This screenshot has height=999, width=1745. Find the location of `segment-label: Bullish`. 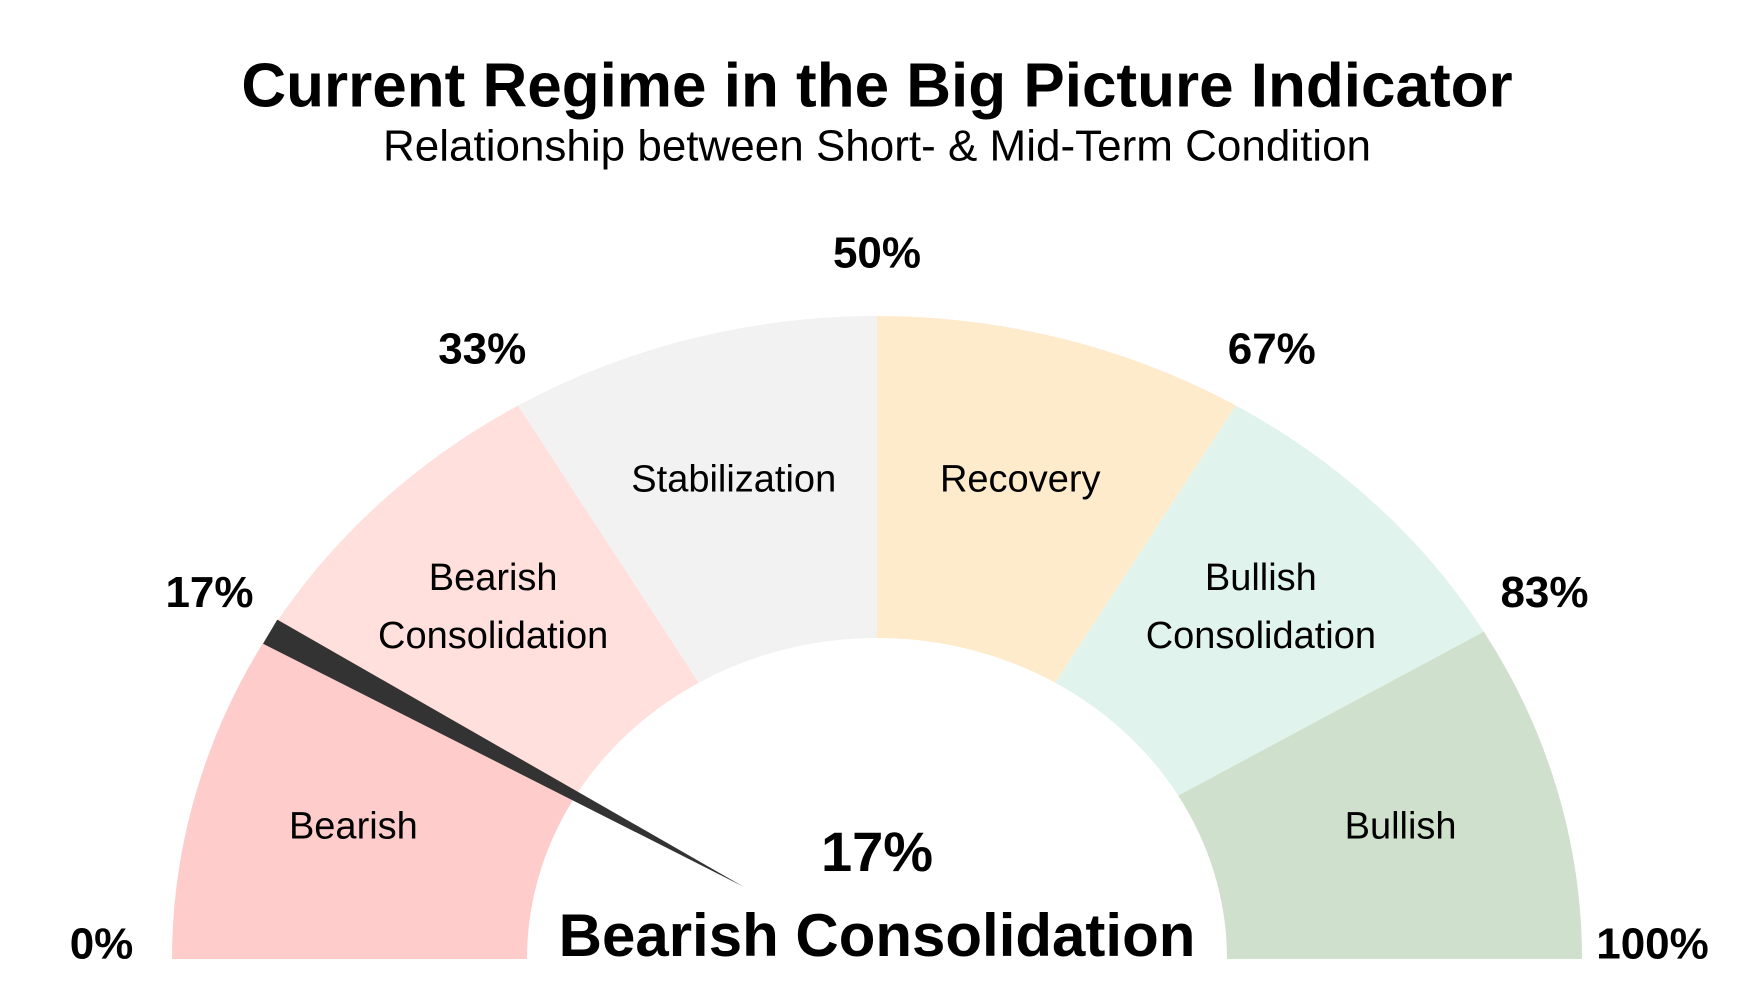

segment-label: Bullish is located at coordinates (1401, 826).